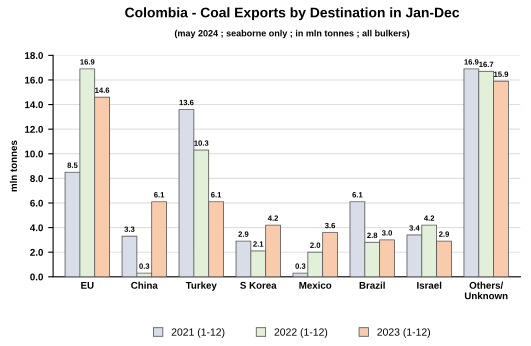 The height and width of the screenshot is (346, 531). What do you see at coordinates (301, 333) in the screenshot?
I see `legend-label: 2022 (1-12)` at bounding box center [301, 333].